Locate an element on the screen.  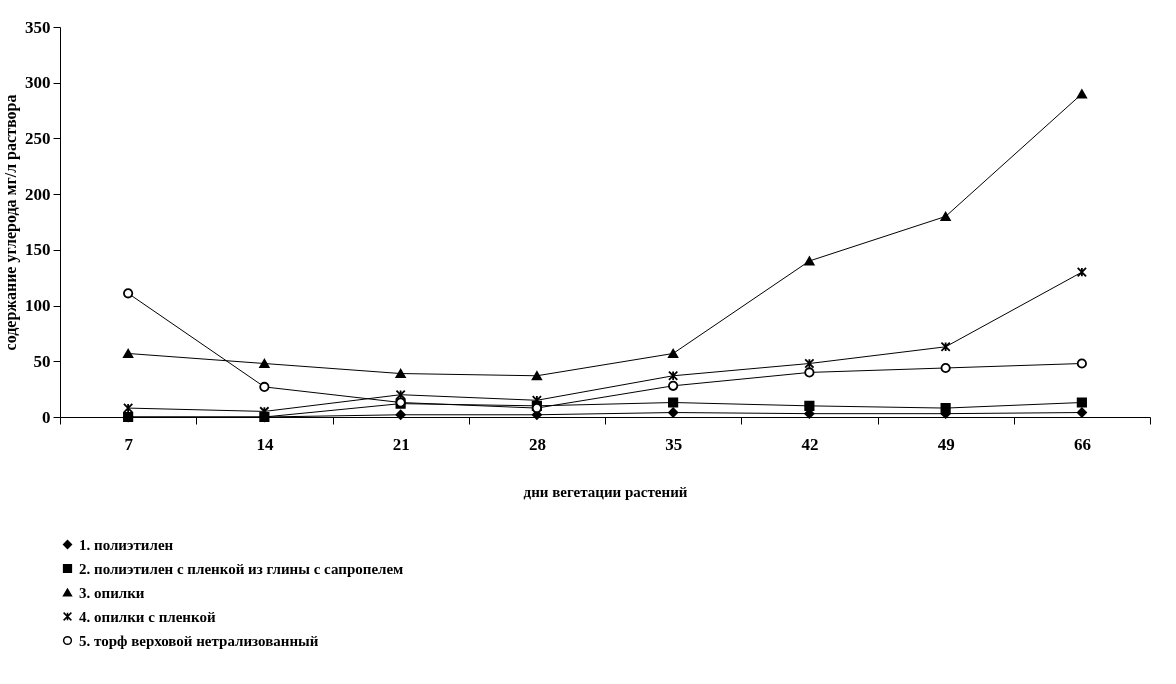
x-tick-label: 49 is located at coordinates (946, 444).